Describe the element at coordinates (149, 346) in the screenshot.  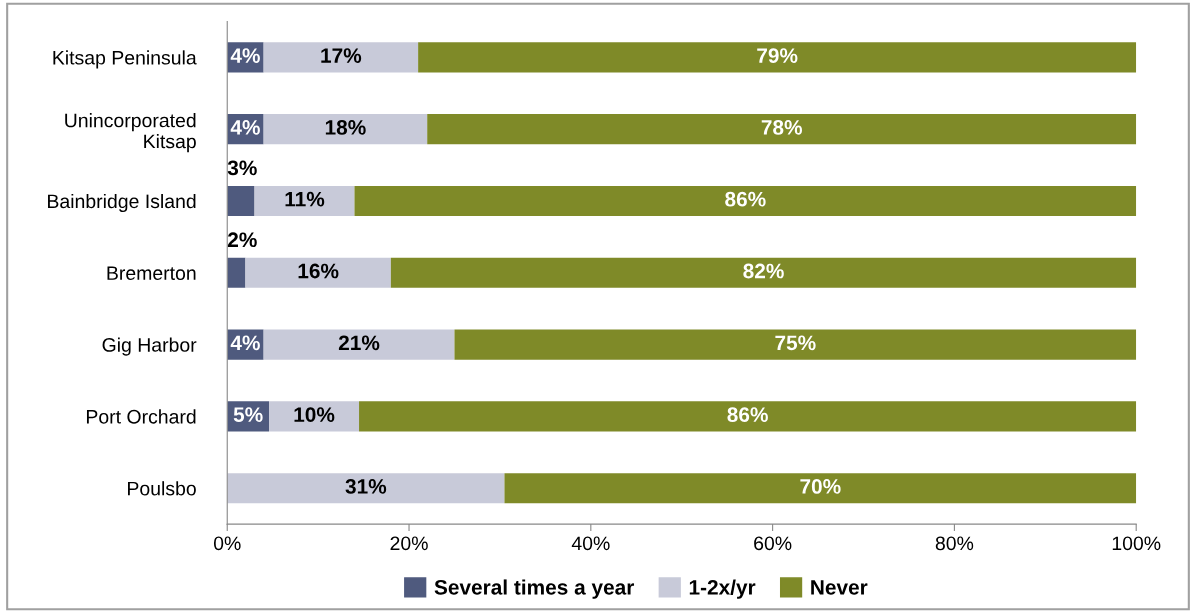
I see `y-tick-label: Gig Harbor` at that location.